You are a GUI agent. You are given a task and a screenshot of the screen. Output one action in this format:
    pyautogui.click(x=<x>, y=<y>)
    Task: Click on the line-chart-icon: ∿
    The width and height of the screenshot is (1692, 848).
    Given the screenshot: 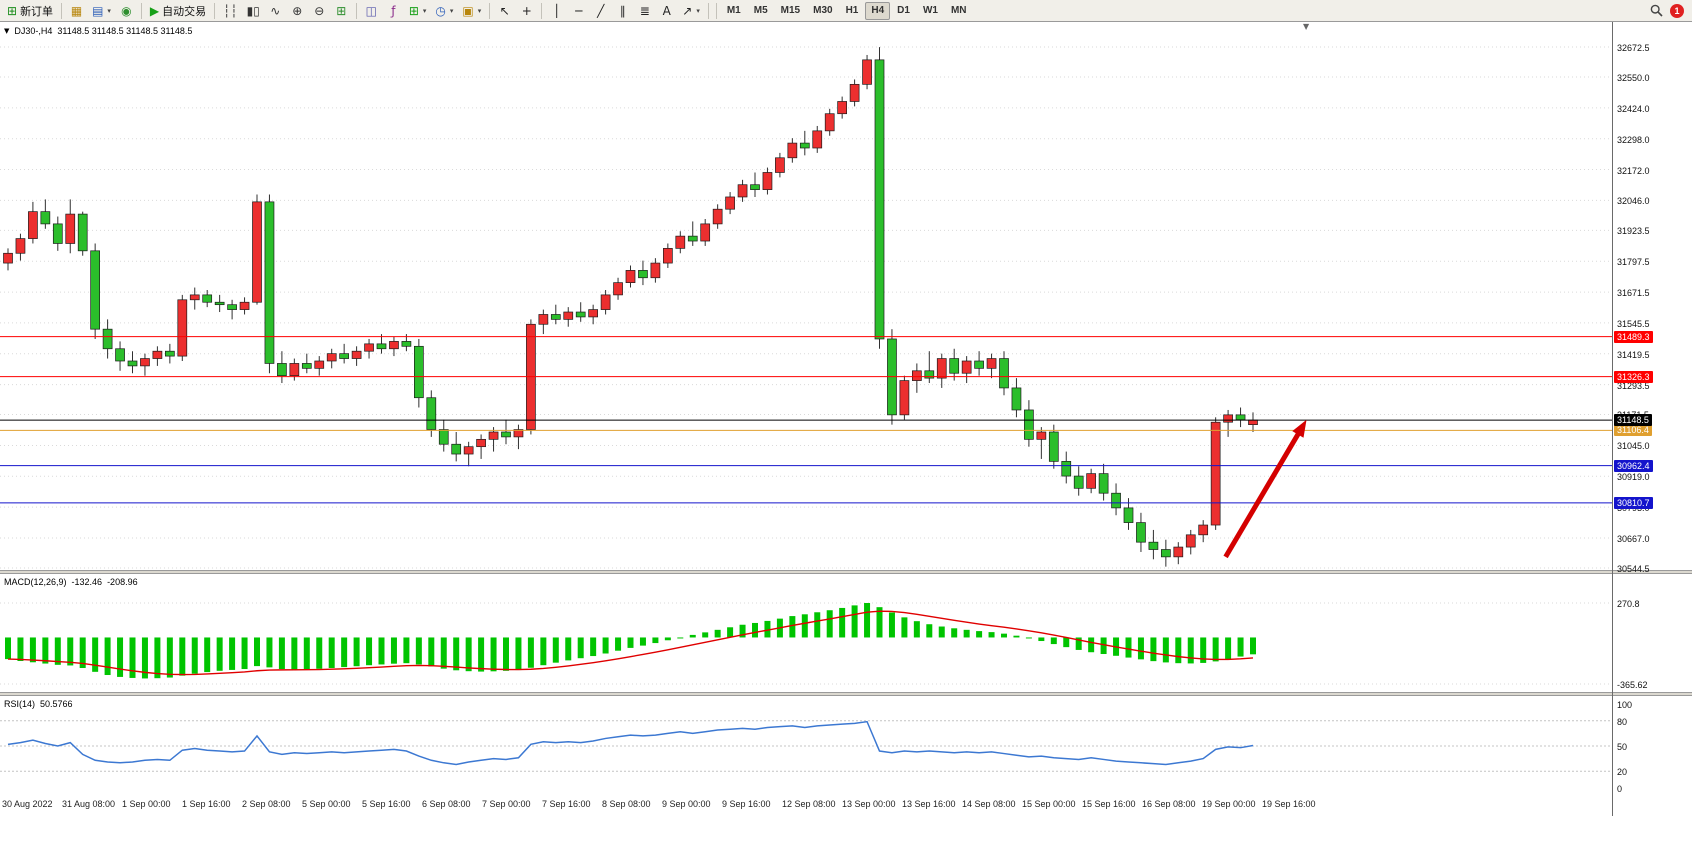 What is the action you would take?
    pyautogui.click(x=275, y=10)
    